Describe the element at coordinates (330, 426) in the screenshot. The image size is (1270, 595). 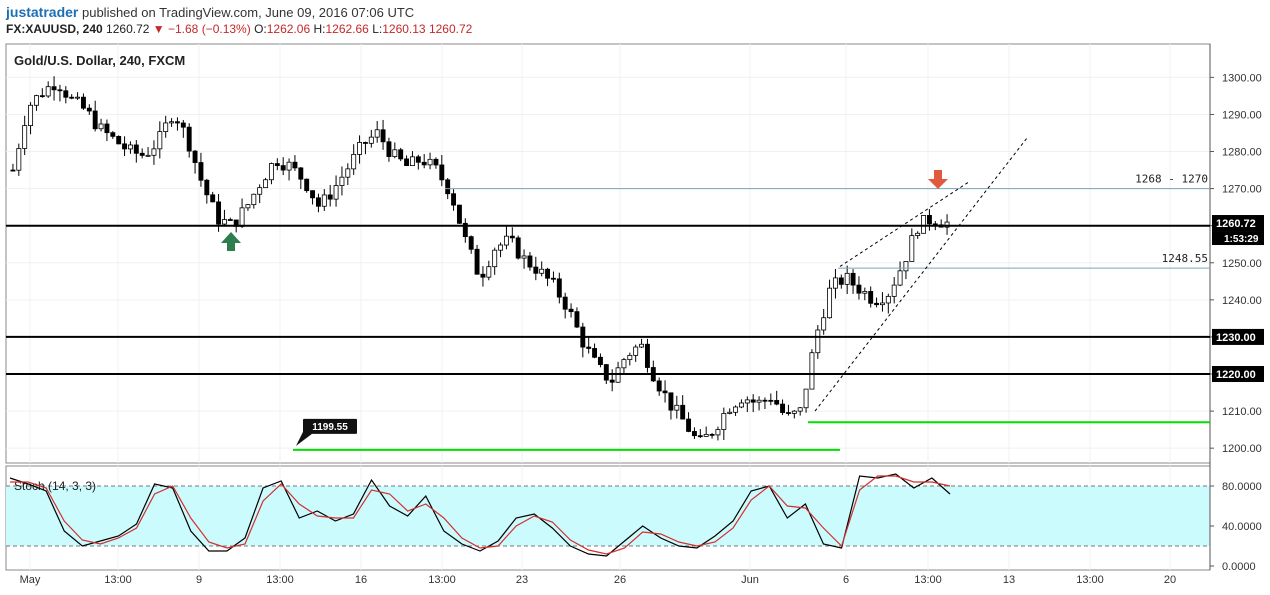
I see `support-label-bg` at that location.